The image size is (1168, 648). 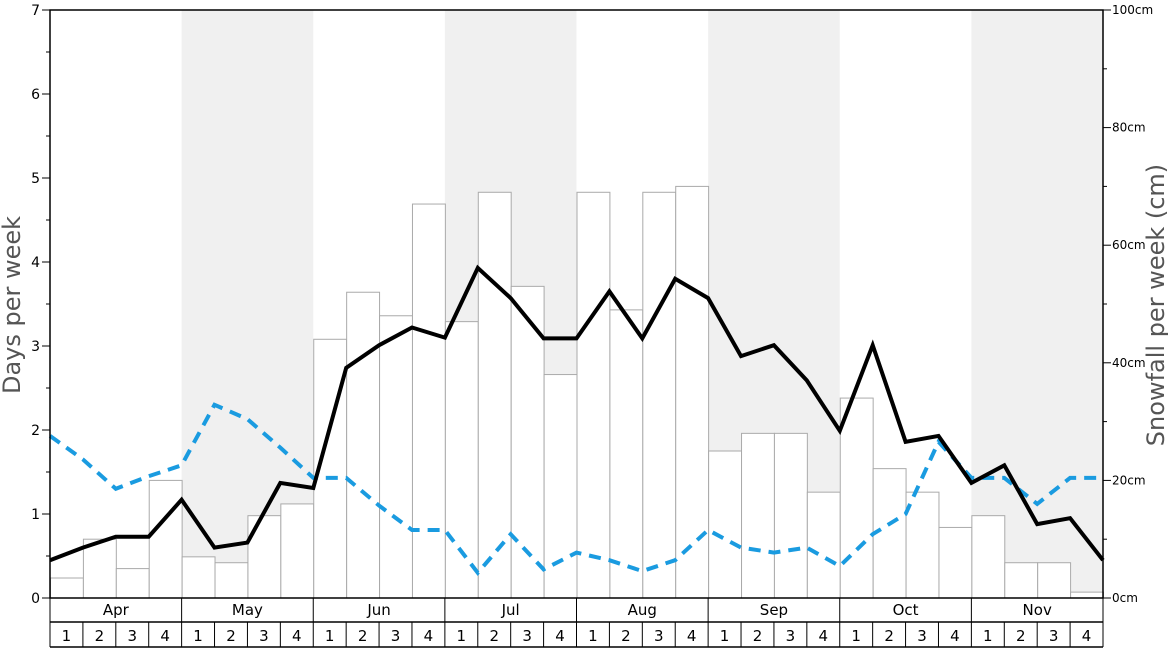 What do you see at coordinates (35, 263) in the screenshot?
I see `left-tick-label: 4` at bounding box center [35, 263].